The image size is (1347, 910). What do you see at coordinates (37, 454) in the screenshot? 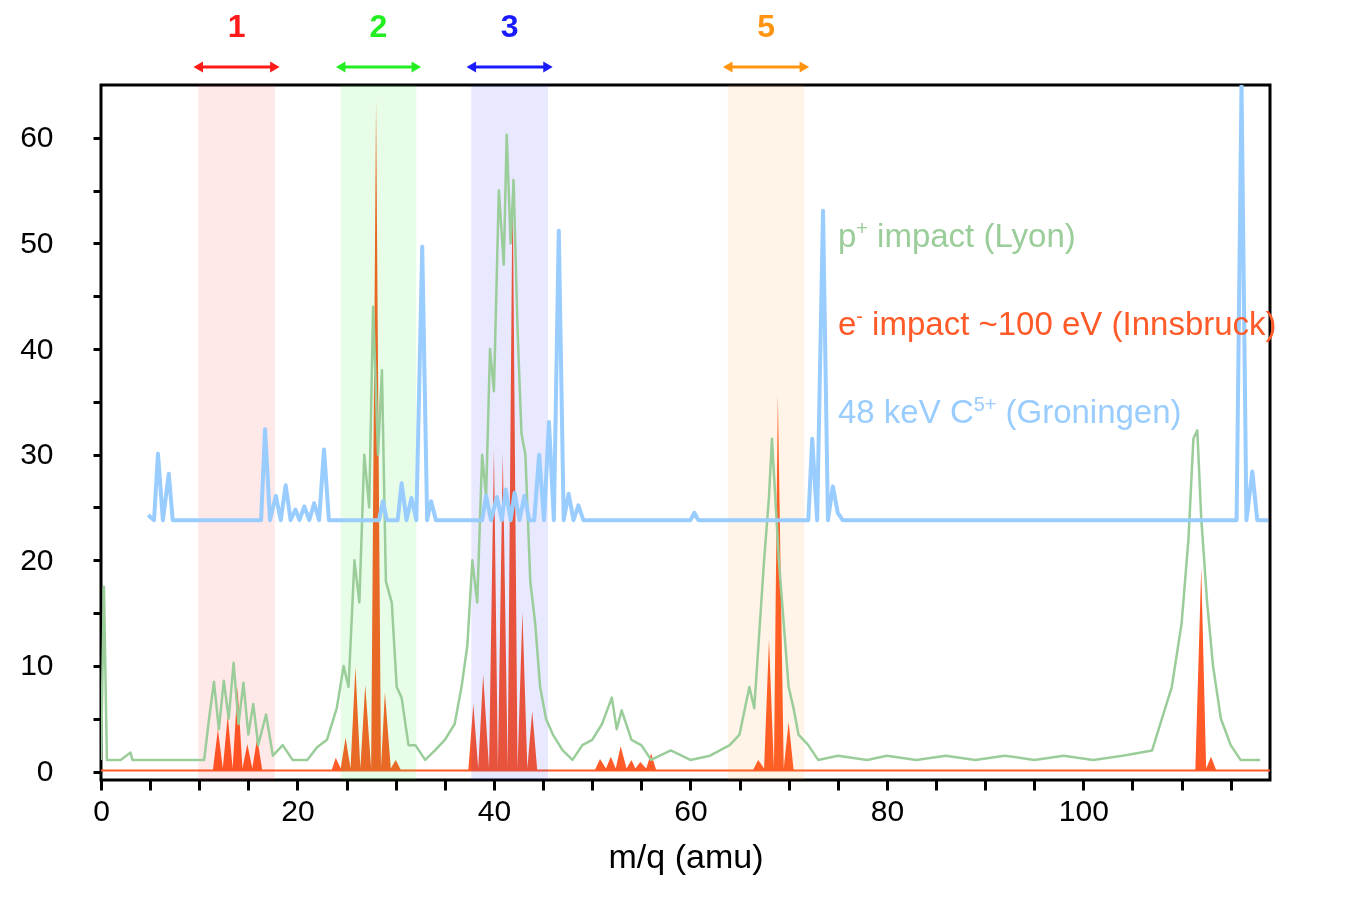
I see `y-tick-label: 30` at bounding box center [37, 454].